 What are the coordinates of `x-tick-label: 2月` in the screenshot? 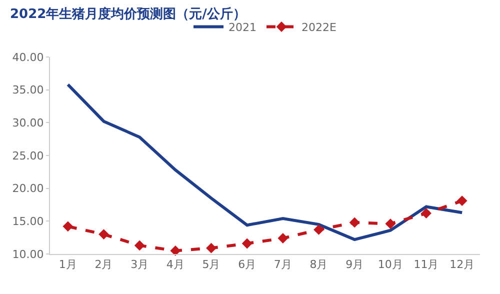 It's located at (103, 265).